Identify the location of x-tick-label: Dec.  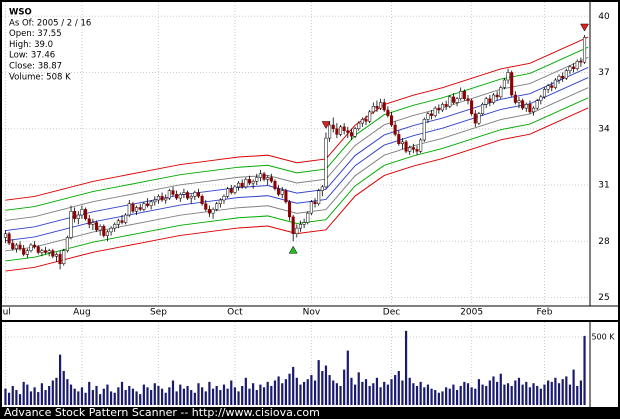
(391, 313).